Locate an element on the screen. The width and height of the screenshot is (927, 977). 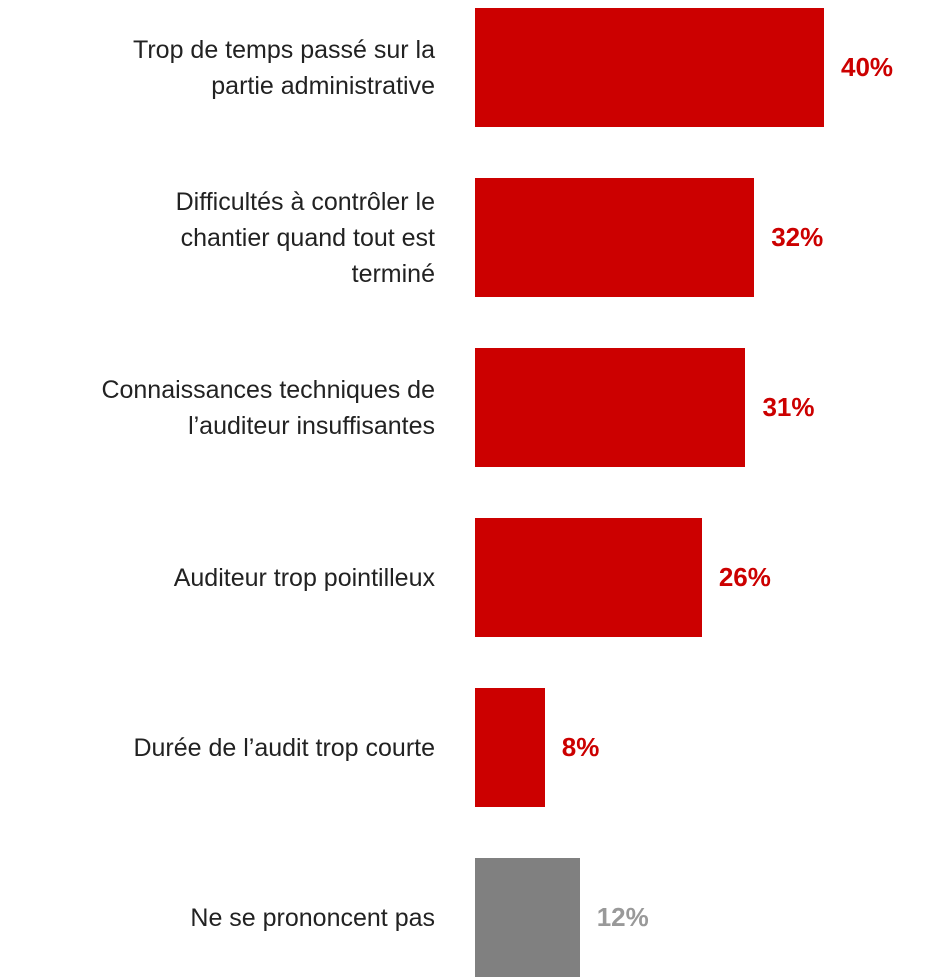
value-label: 40% is located at coordinates (867, 67).